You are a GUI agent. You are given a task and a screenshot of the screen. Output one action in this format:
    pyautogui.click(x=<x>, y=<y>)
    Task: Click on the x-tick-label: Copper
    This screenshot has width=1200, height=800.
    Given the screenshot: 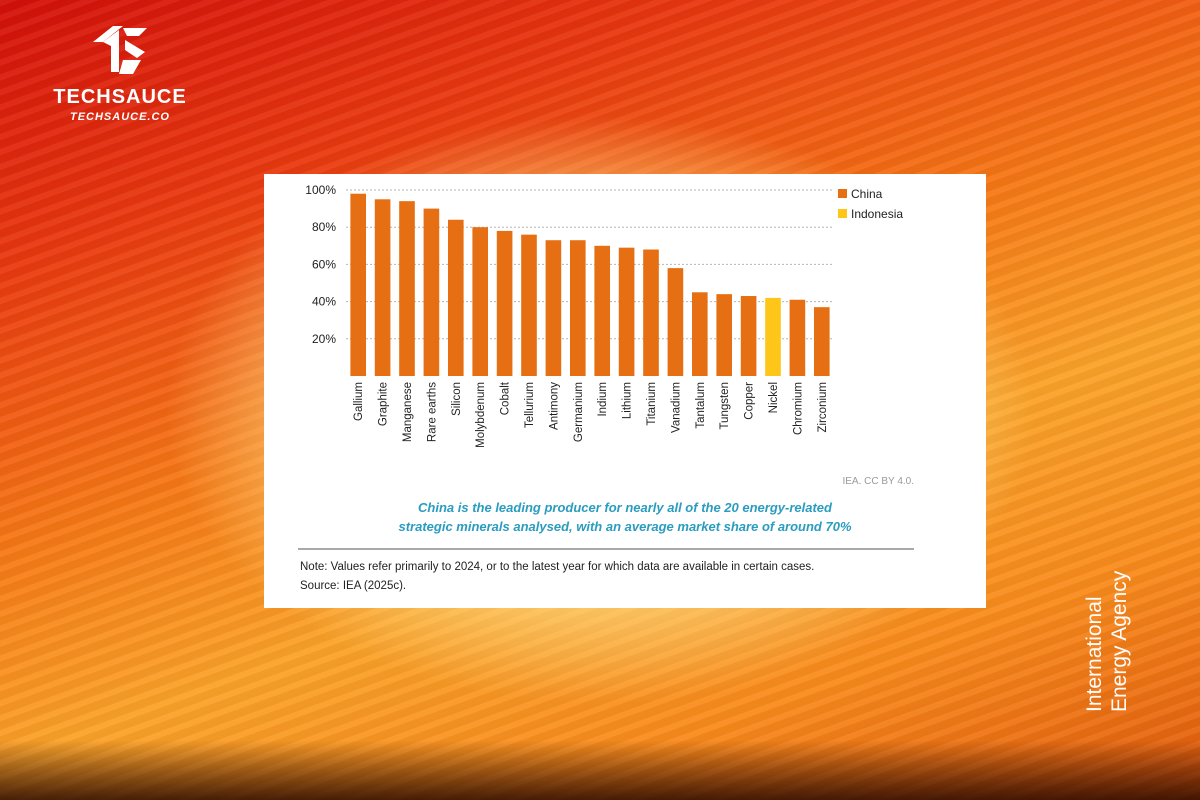 What is the action you would take?
    pyautogui.click(x=750, y=401)
    